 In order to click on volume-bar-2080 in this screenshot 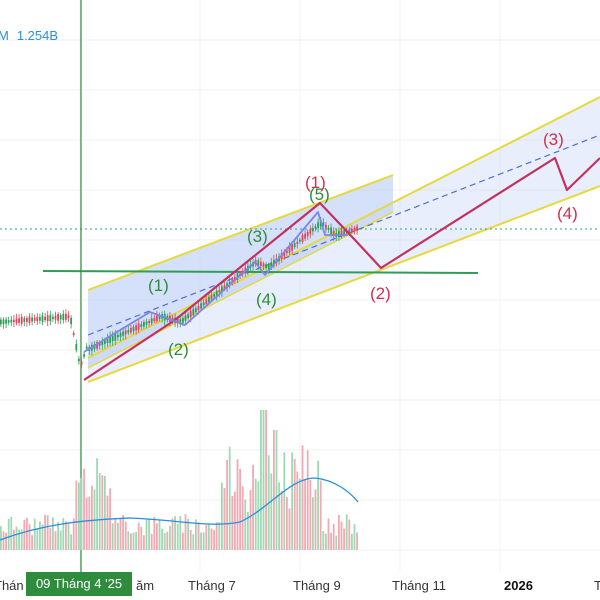, I will do `click(209, 536)`.